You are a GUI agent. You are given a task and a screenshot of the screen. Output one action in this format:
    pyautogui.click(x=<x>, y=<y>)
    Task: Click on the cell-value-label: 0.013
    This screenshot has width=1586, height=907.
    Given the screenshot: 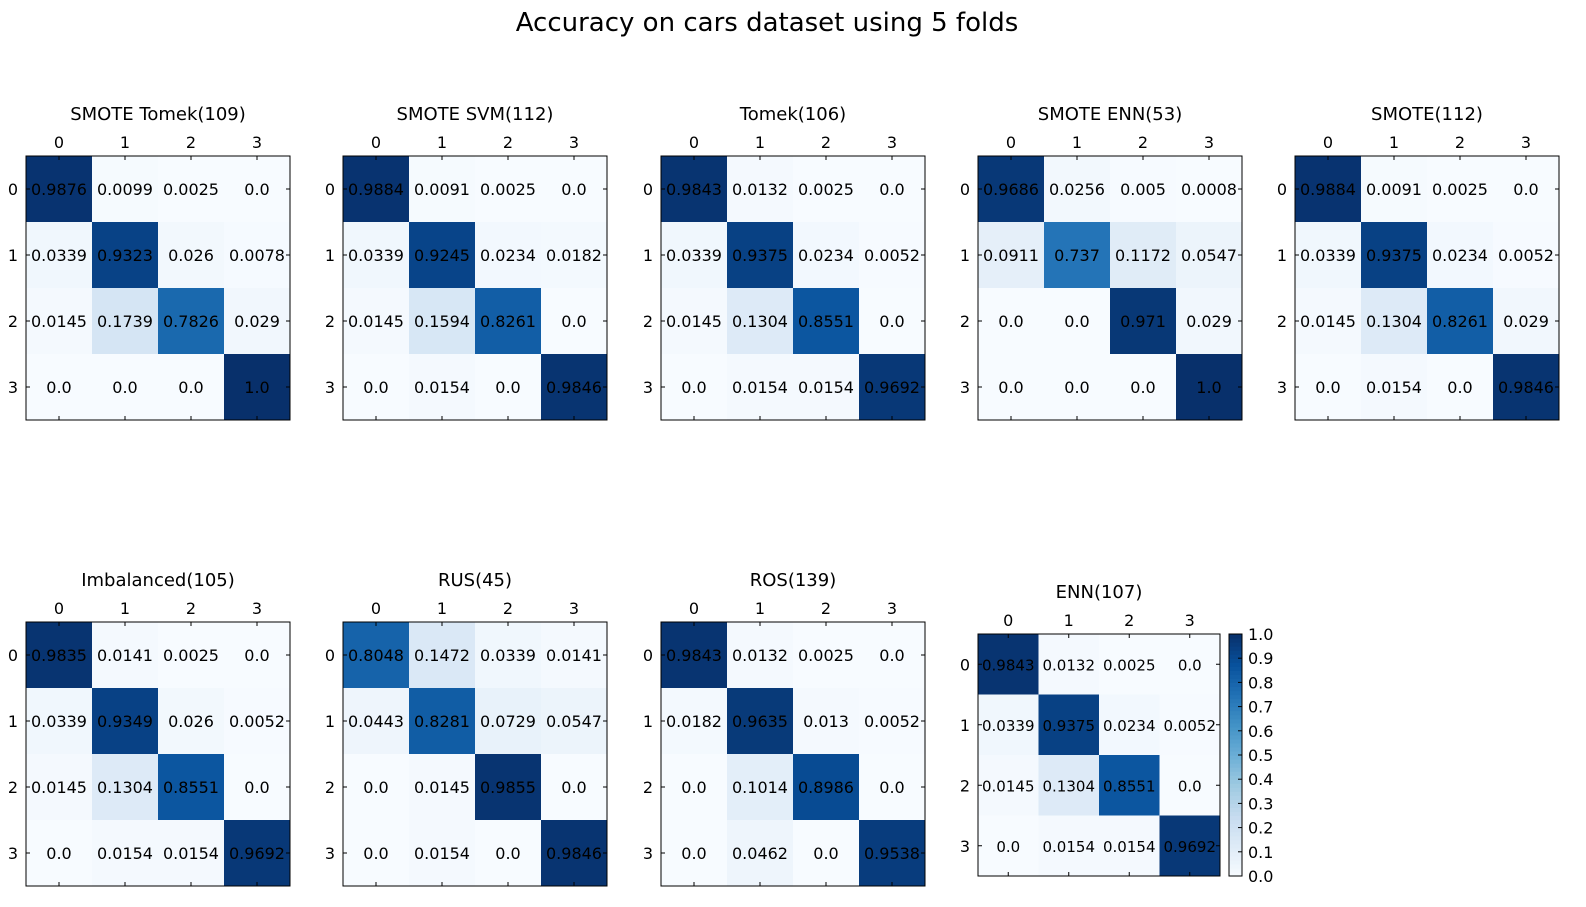 What is the action you would take?
    pyautogui.click(x=826, y=721)
    